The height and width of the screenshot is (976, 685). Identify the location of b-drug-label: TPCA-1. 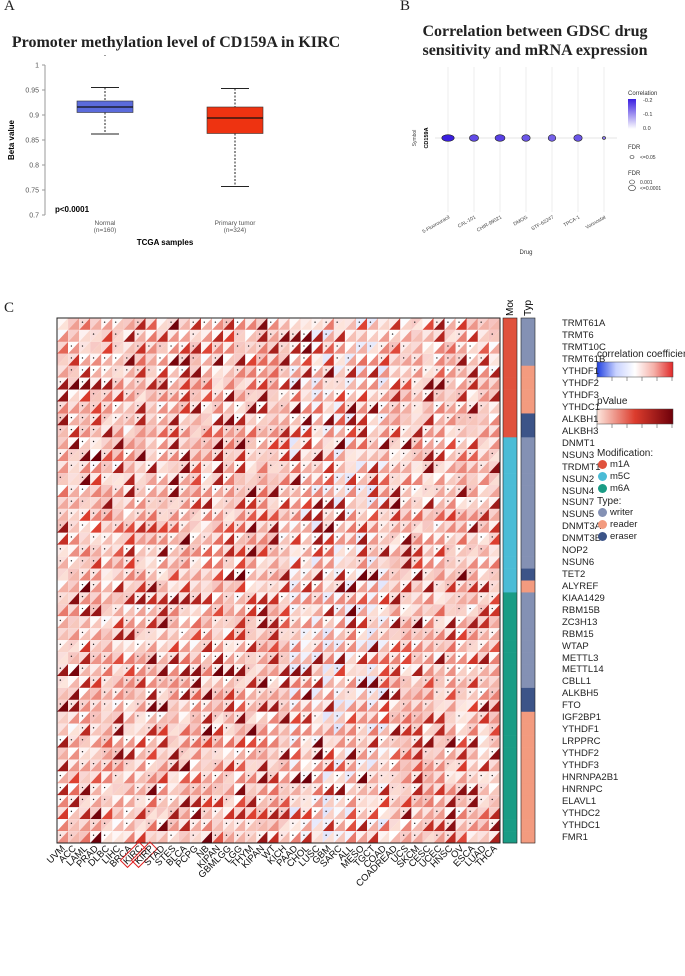
(572, 221).